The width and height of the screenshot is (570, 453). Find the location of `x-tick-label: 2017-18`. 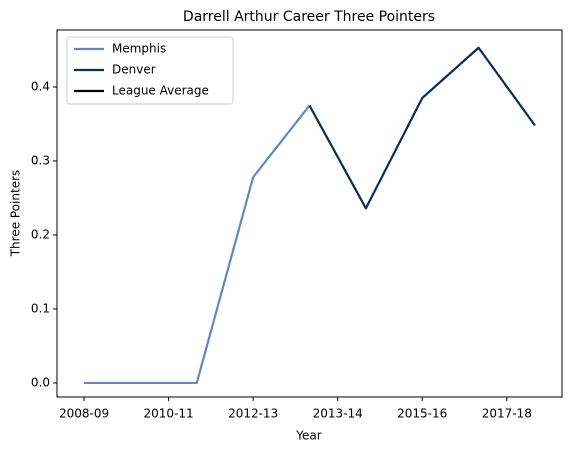

x-tick-label: 2017-18 is located at coordinates (507, 414).